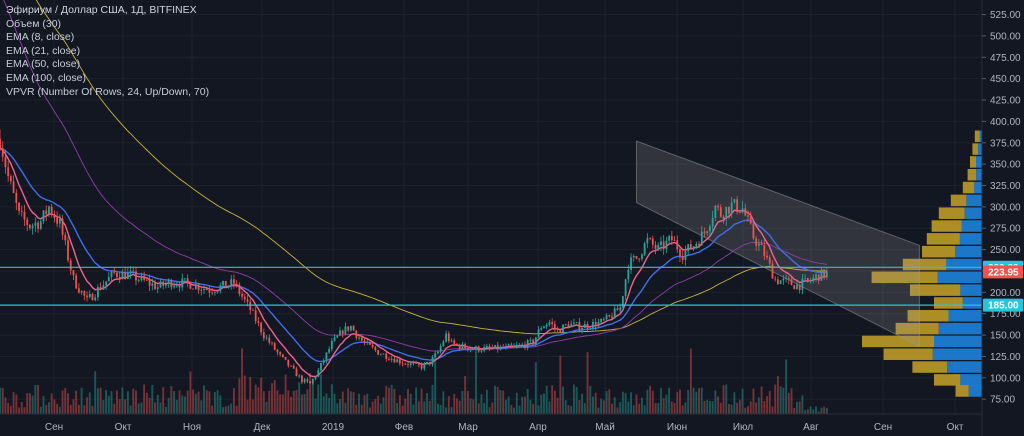  What do you see at coordinates (1005, 101) in the screenshot?
I see `y-tick-label: 425.00` at bounding box center [1005, 101].